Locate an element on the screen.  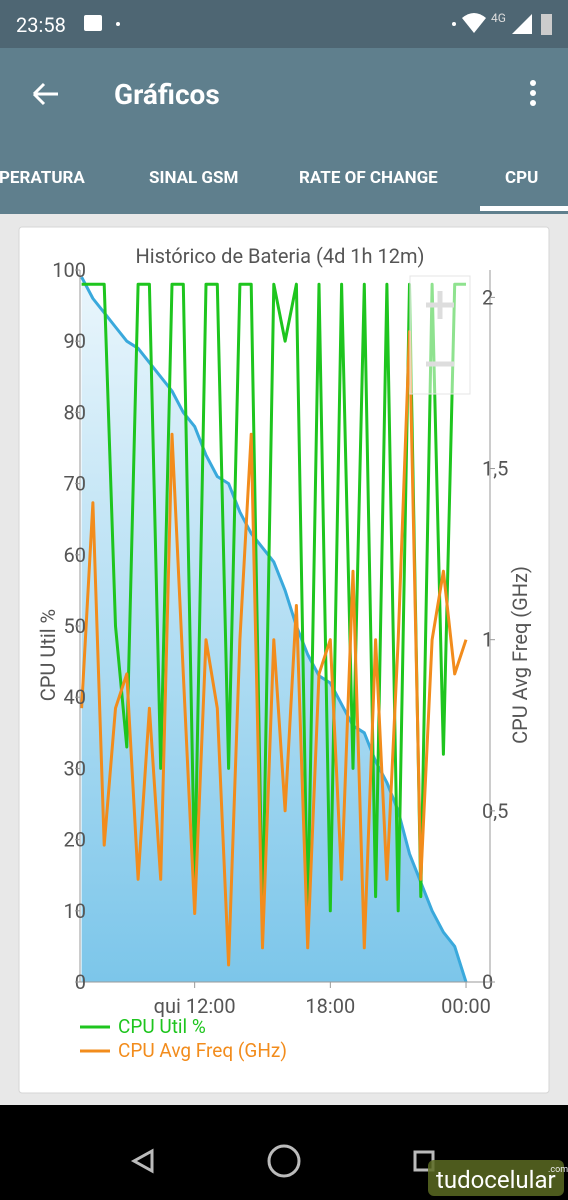
app-title: Gráficos is located at coordinates (167, 94).